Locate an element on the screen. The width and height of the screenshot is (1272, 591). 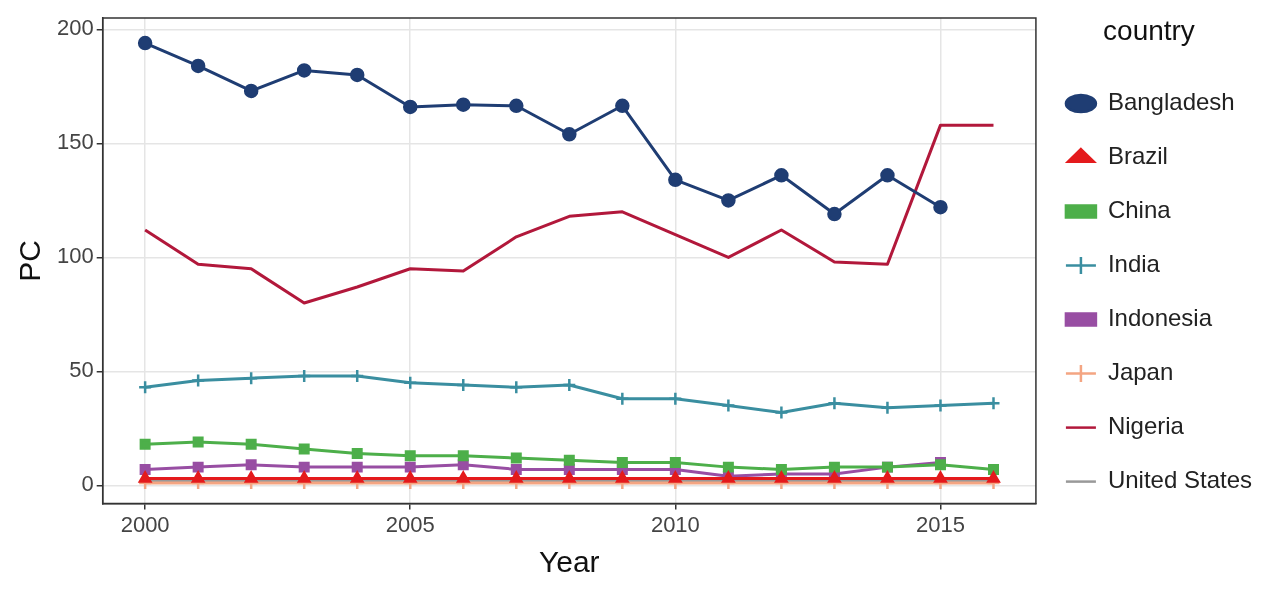
x-tick-label: 2015 is located at coordinates (940, 524).